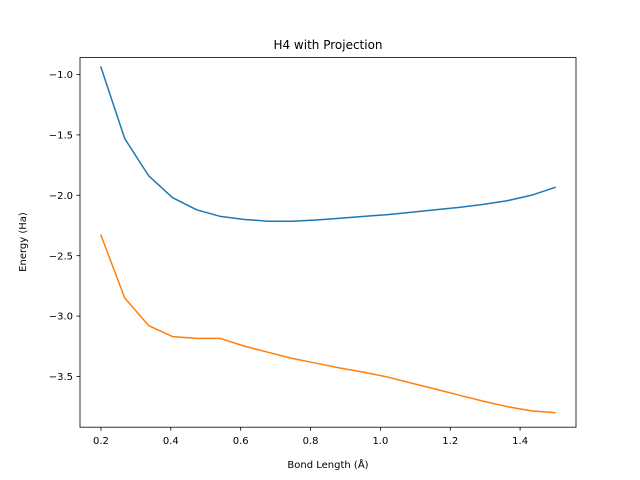 This screenshot has height=480, width=640. I want to click on y-axis-label: Energy (Ha), so click(23, 242).